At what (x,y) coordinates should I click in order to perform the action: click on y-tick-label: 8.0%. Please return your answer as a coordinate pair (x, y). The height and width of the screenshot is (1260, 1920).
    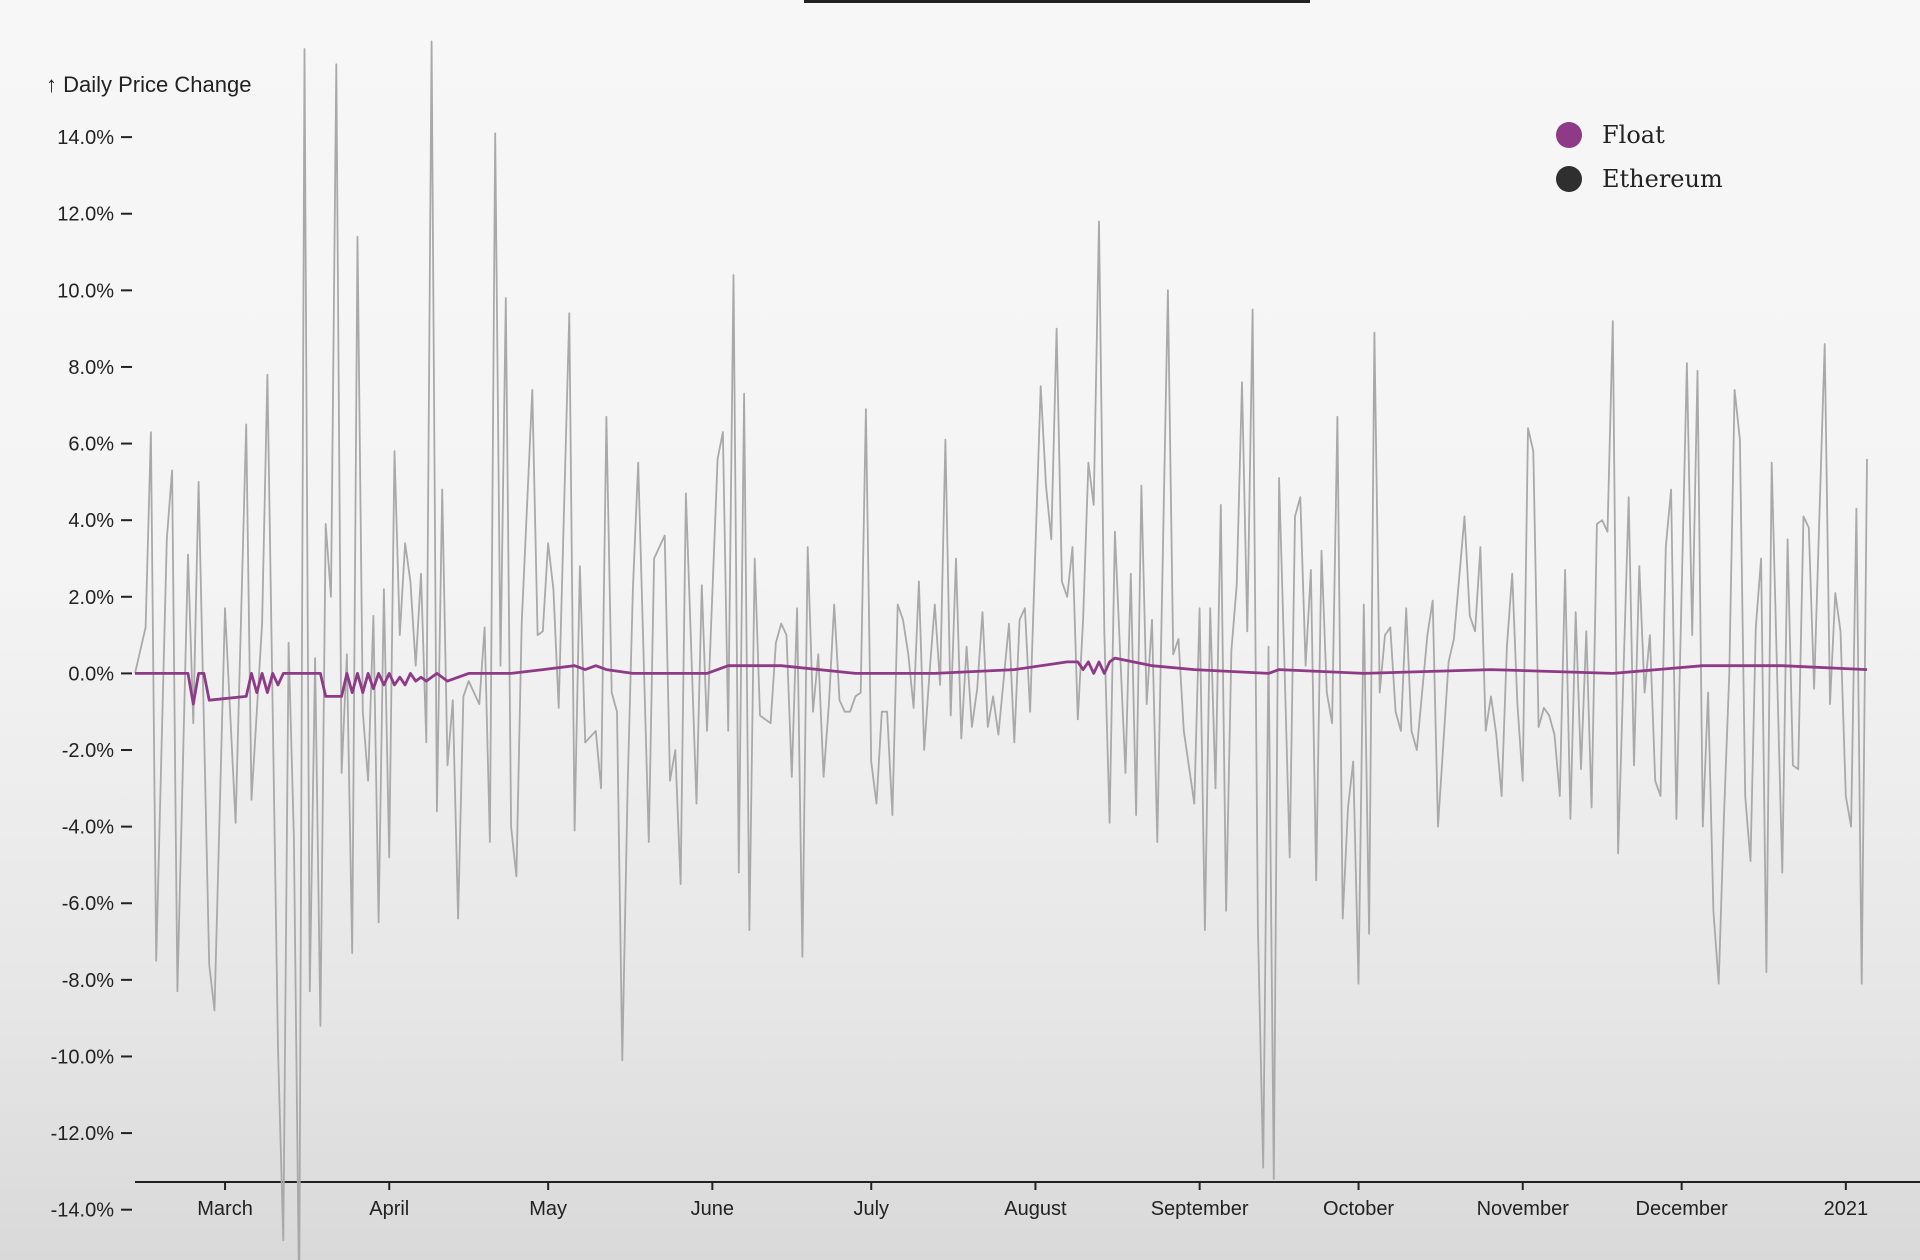
    Looking at the image, I should click on (91, 368).